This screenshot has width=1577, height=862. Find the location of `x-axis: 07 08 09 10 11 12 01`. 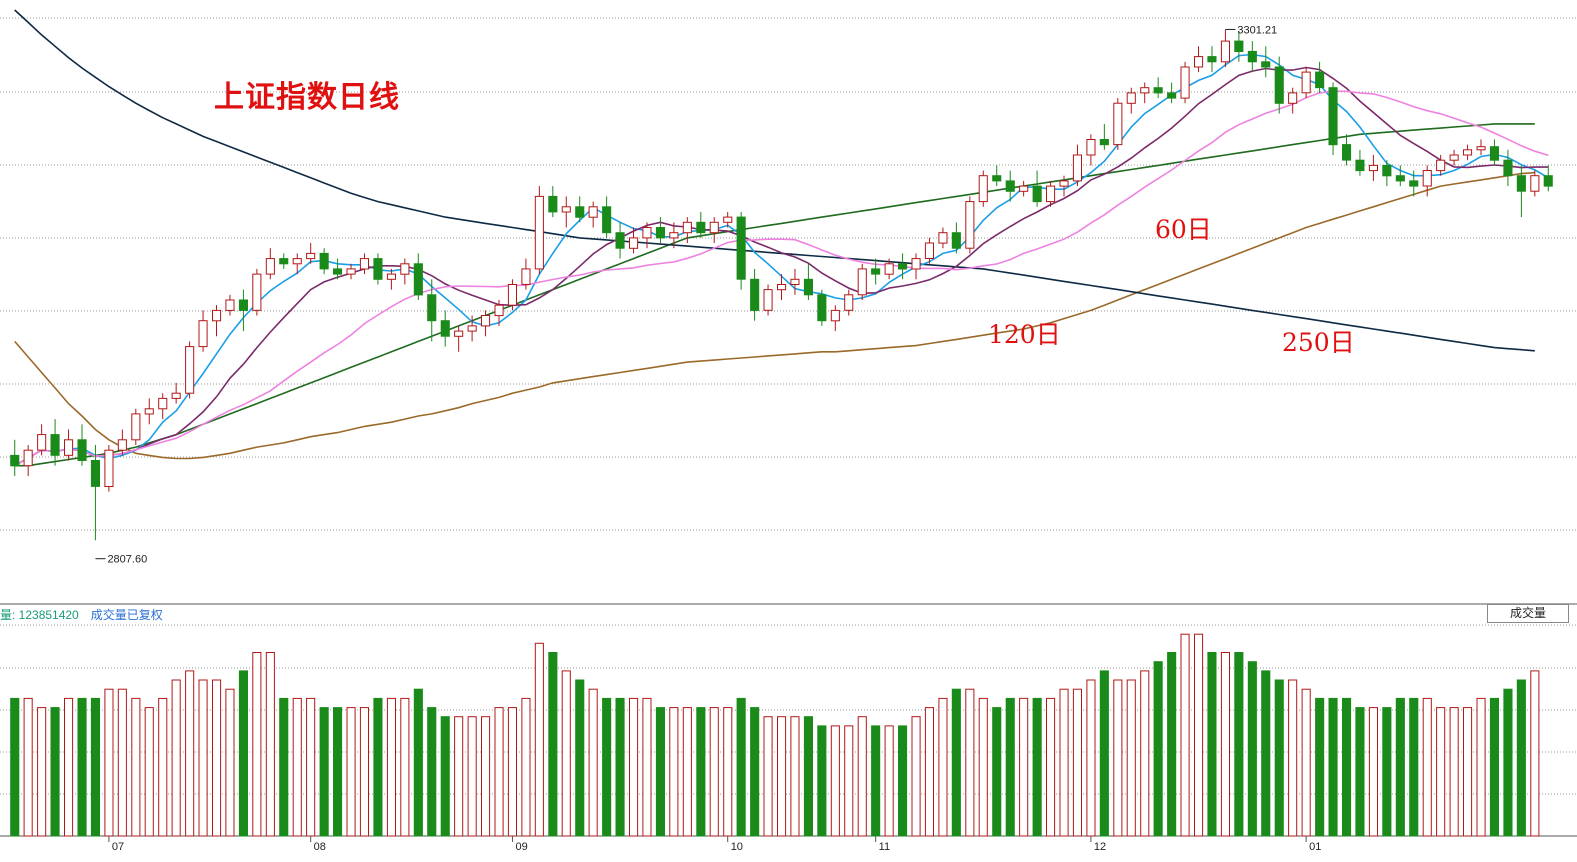

x-axis: 07 08 09 10 11 12 01 is located at coordinates (714, 844).